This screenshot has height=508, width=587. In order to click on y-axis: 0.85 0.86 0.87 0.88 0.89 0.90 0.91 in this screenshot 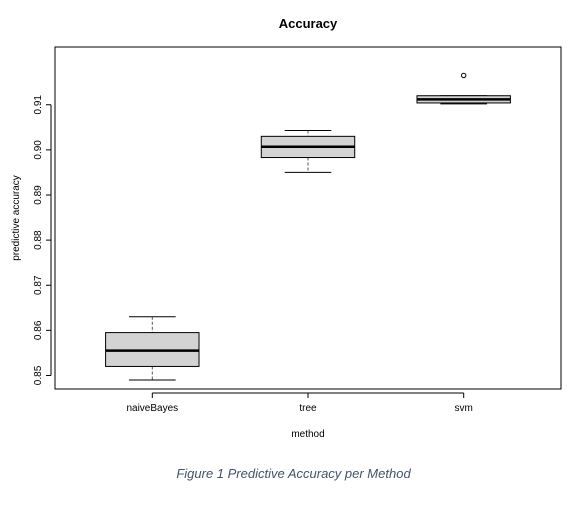, I will do `click(42, 240)`.